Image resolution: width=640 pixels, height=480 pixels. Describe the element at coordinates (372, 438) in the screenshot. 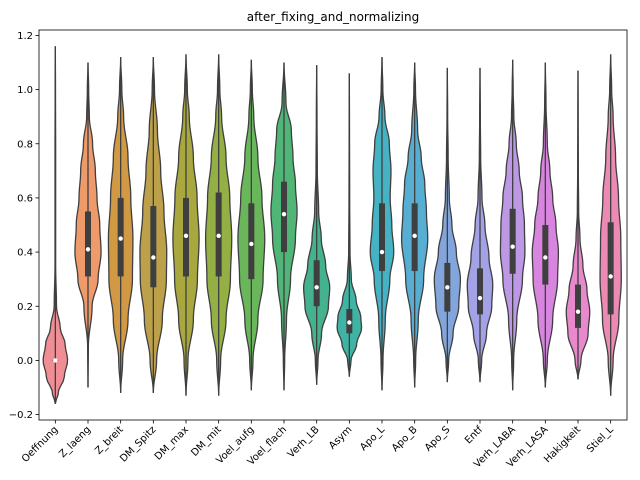

I see `x-tick-label: Apo_L` at that location.